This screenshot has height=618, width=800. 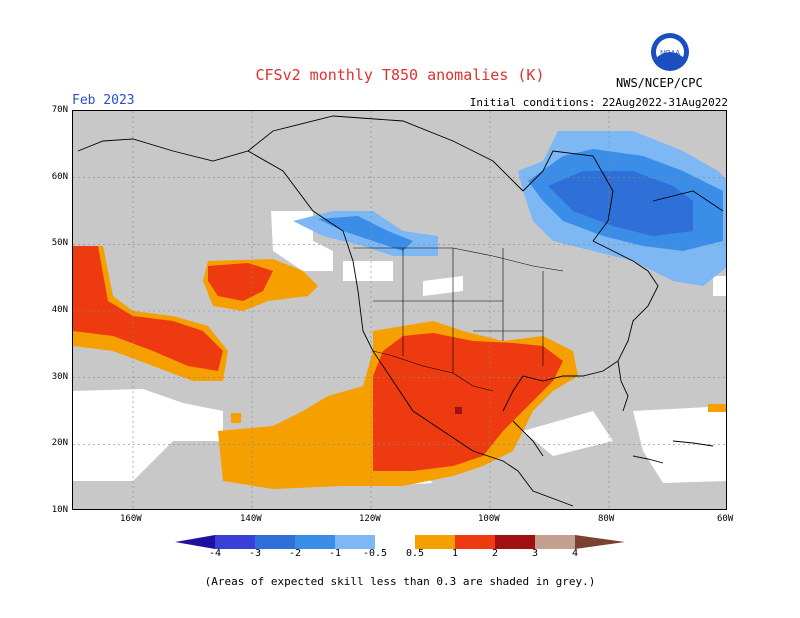 I want to click on colorbar-label-m1: -1, so click(x=335, y=553).